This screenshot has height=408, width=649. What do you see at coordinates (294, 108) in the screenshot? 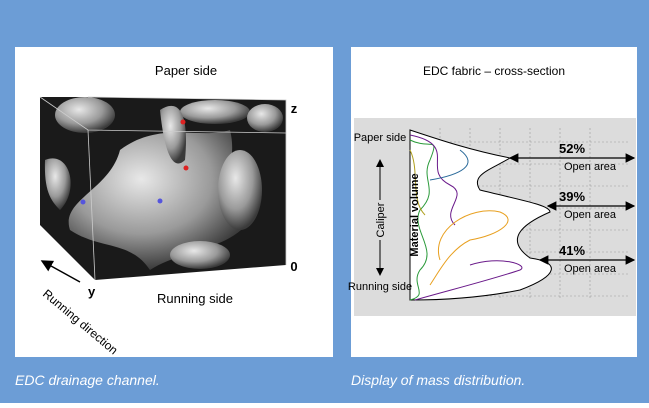
I see `axis-label: z` at bounding box center [294, 108].